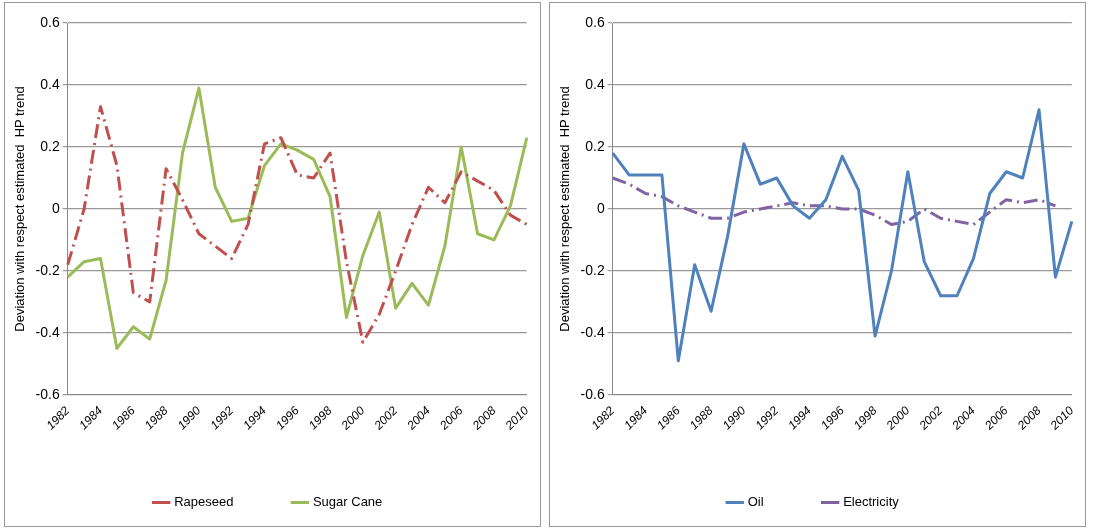  What do you see at coordinates (871, 502) in the screenshot?
I see `legend-label: Electricity` at bounding box center [871, 502].